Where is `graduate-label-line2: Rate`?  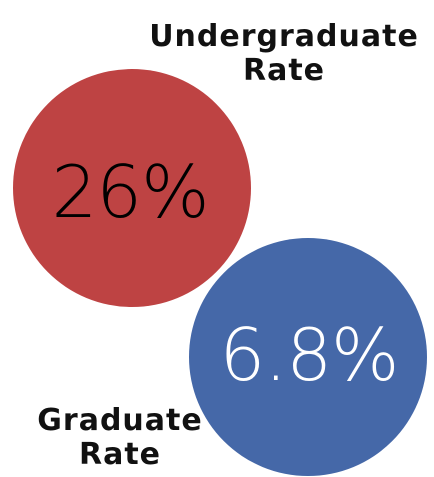 graduate-label-line2: Rate is located at coordinates (120, 454).